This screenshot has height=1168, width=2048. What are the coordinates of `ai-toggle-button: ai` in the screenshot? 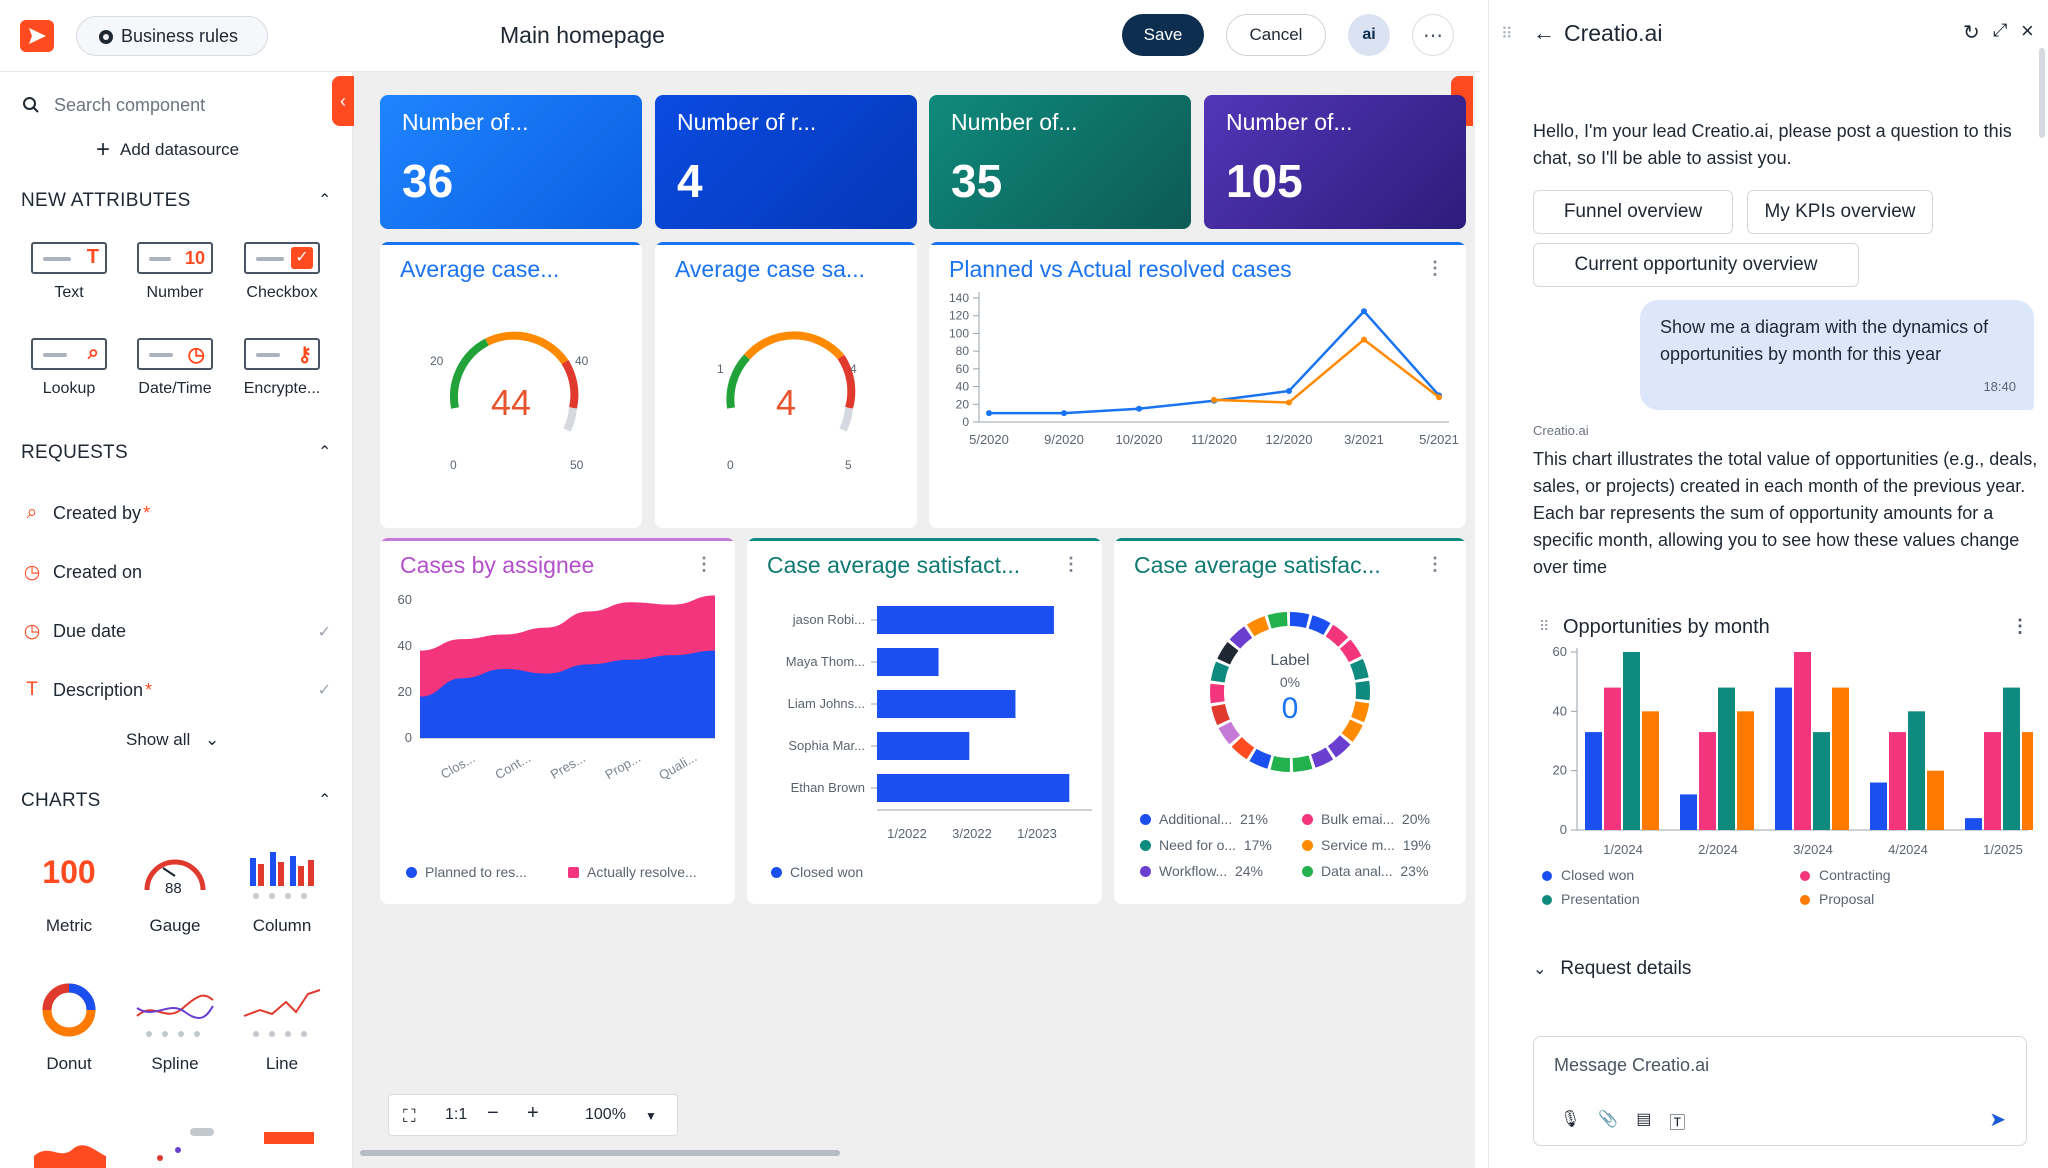 It's located at (1369, 35).